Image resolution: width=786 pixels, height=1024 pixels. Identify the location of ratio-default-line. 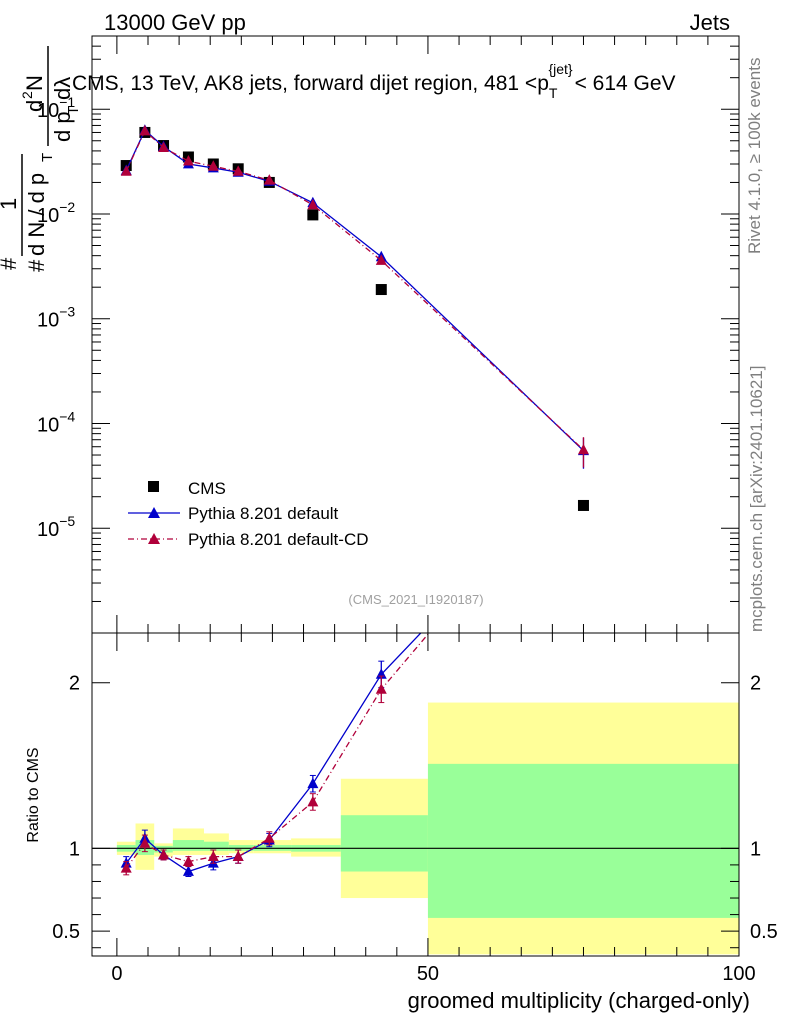
(273, 753).